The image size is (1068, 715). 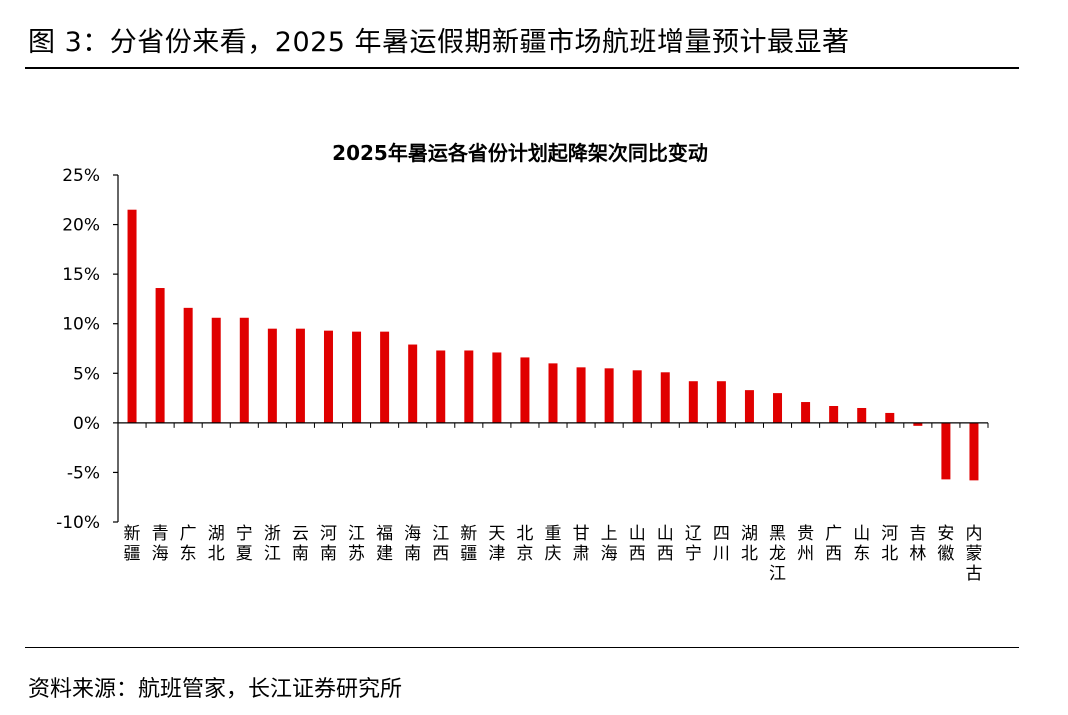 What do you see at coordinates (524, 544) in the screenshot?
I see `x-tick-label: 北京` at bounding box center [524, 544].